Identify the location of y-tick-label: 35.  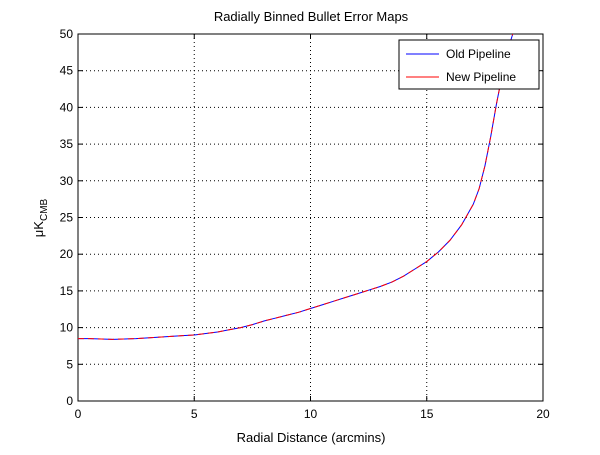
(67, 144).